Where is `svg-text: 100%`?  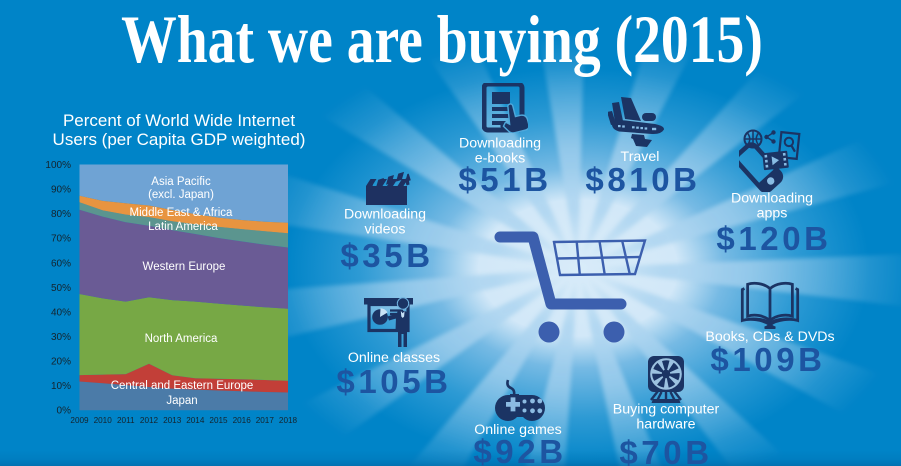 svg-text: 100% is located at coordinates (58, 165).